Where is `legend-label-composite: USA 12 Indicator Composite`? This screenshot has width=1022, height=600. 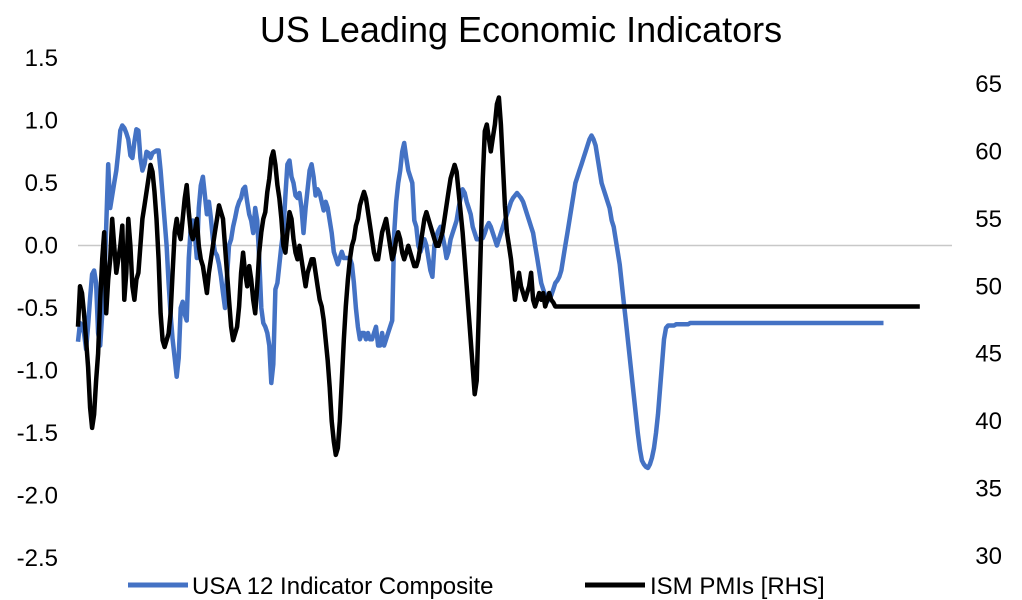
legend-label-composite: USA 12 Indicator Composite is located at coordinates (343, 586).